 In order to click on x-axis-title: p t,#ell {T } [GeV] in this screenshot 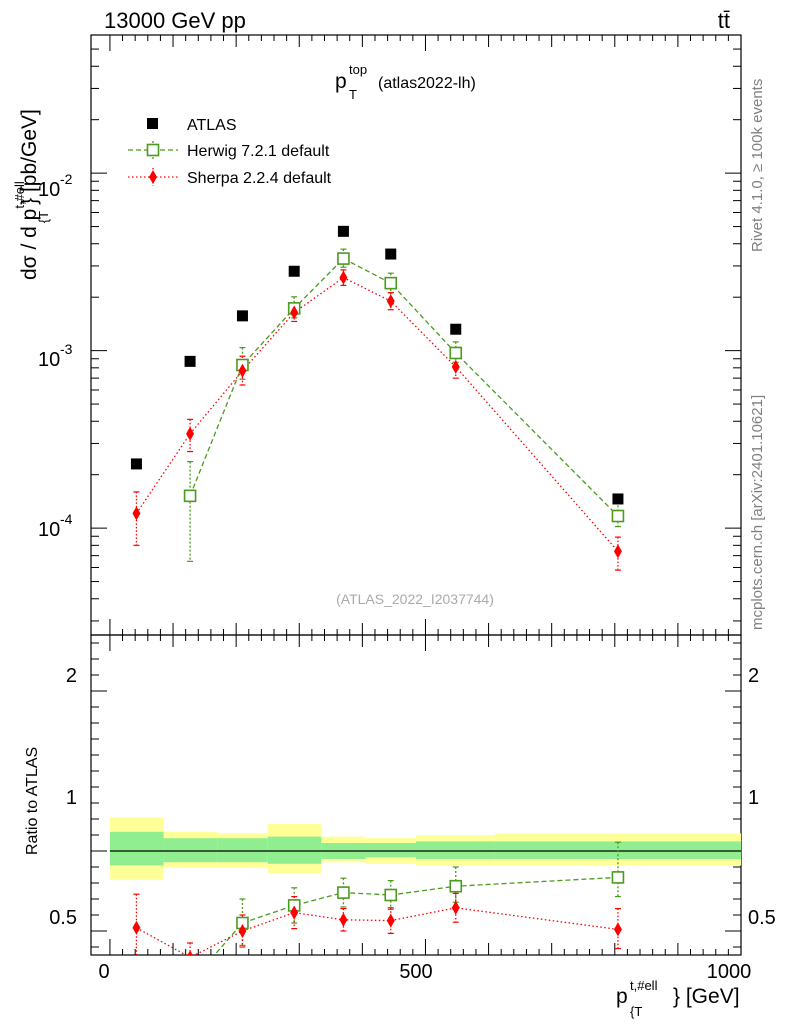, I will do `click(678, 998)`.